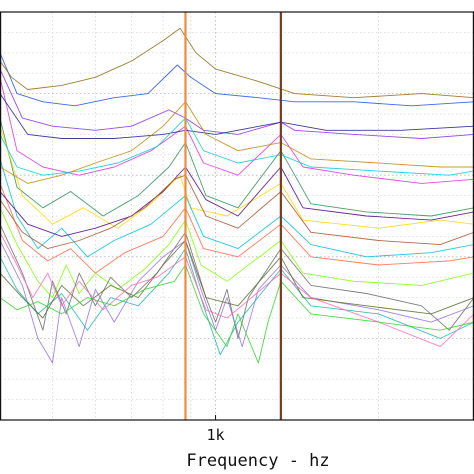  I want to click on x-tick-label: 1k, so click(216, 435).